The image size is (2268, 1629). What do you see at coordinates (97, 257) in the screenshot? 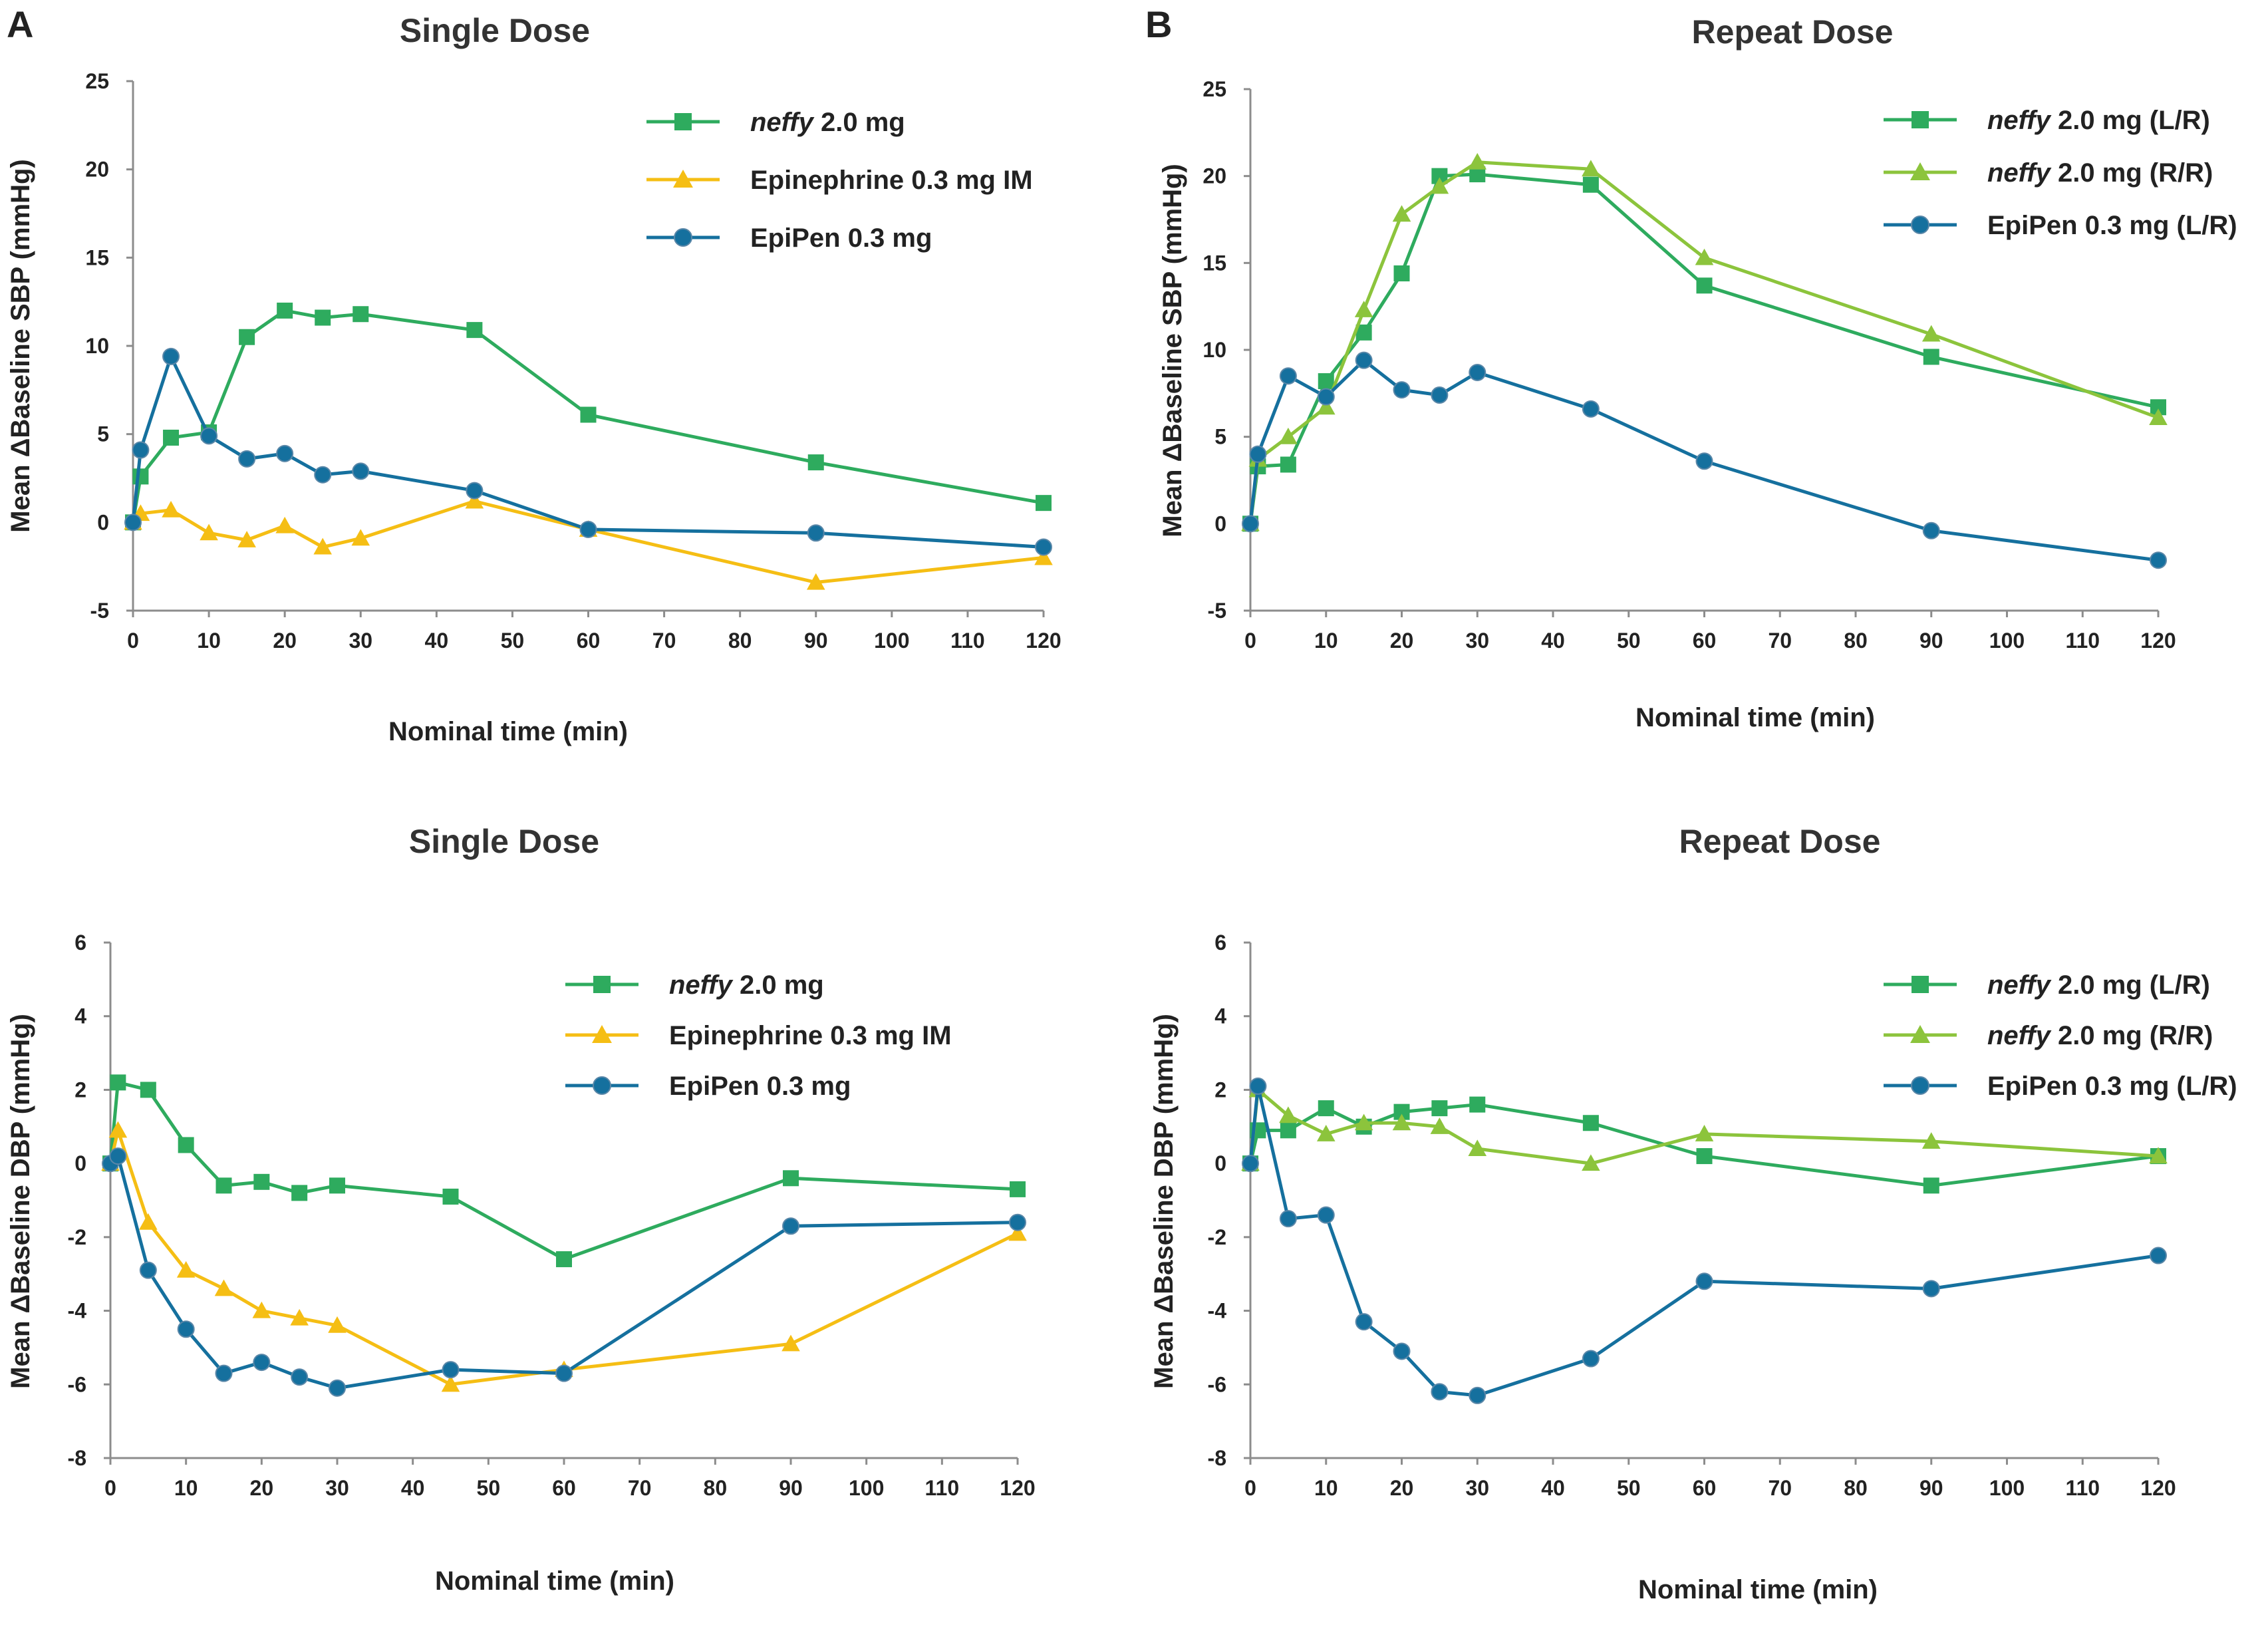
I see `y-tick-label: 15` at bounding box center [97, 257].